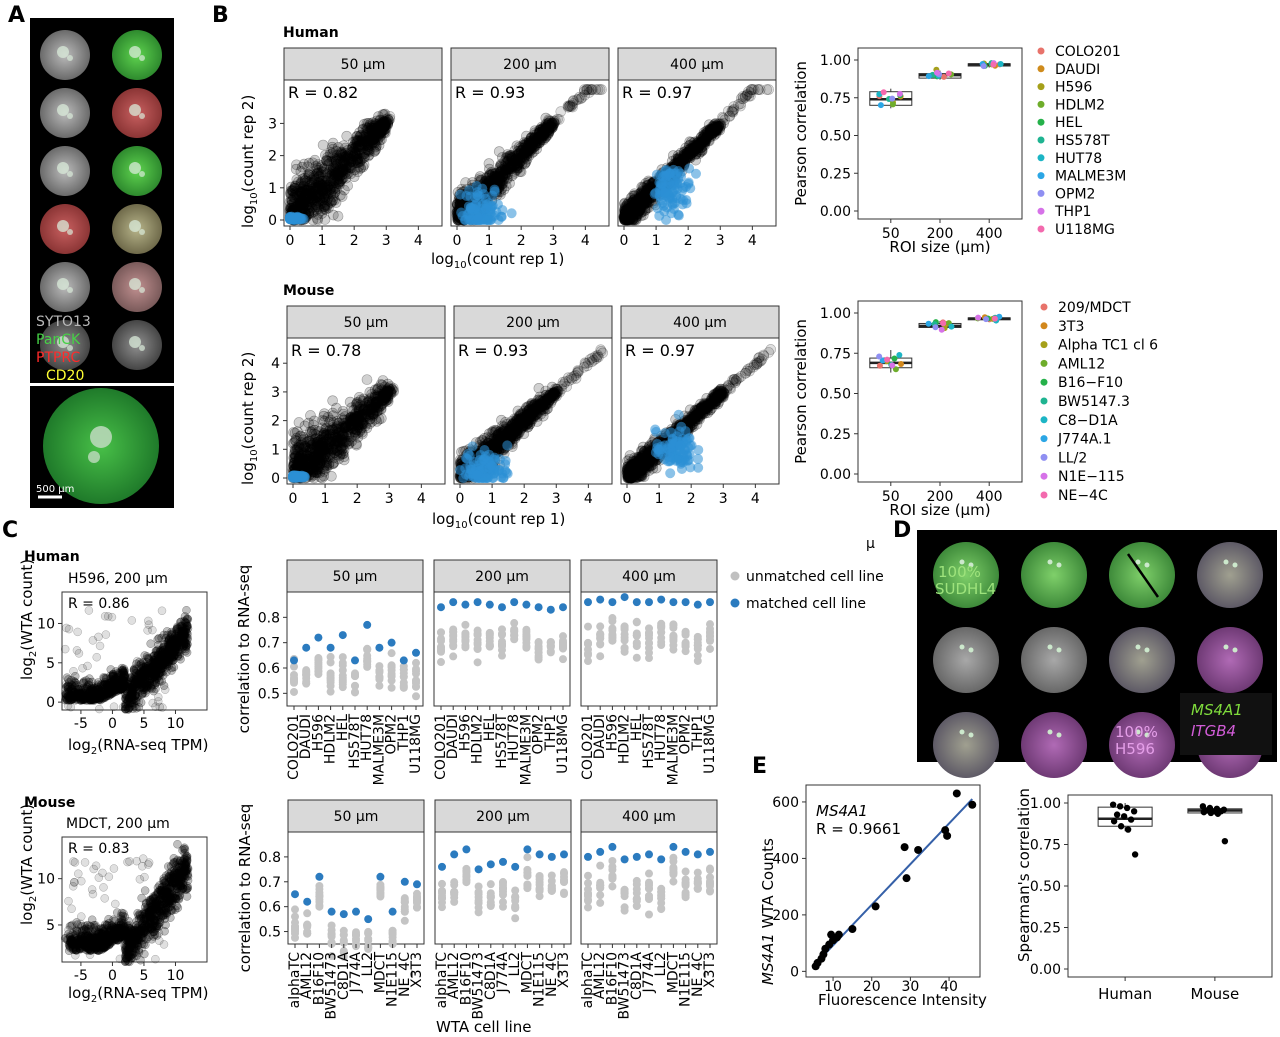 The width and height of the screenshot is (1280, 1037). What do you see at coordinates (58, 340) in the screenshot?
I see `stain-label: PanCK` at bounding box center [58, 340].